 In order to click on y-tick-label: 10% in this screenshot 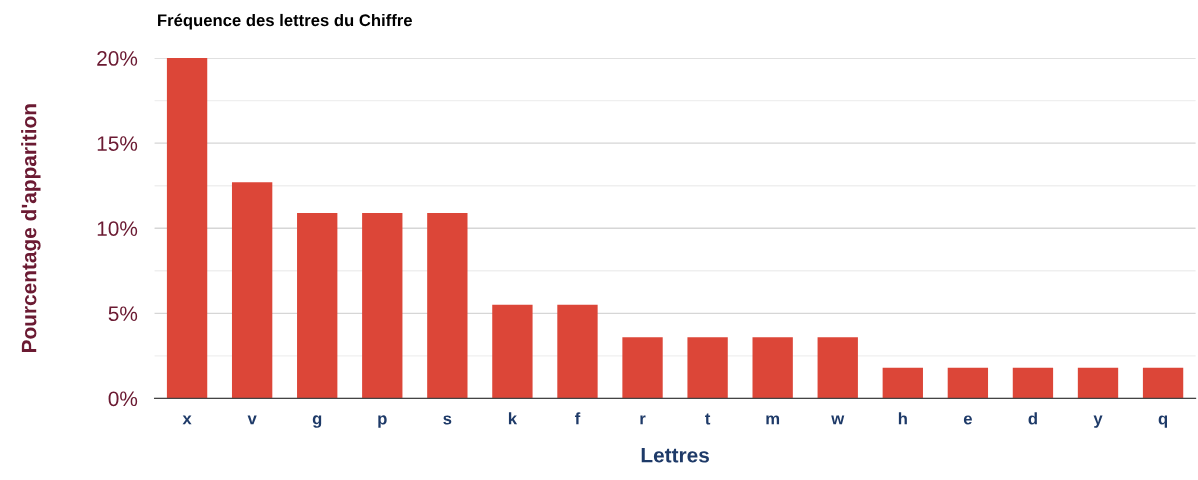, I will do `click(117, 228)`.